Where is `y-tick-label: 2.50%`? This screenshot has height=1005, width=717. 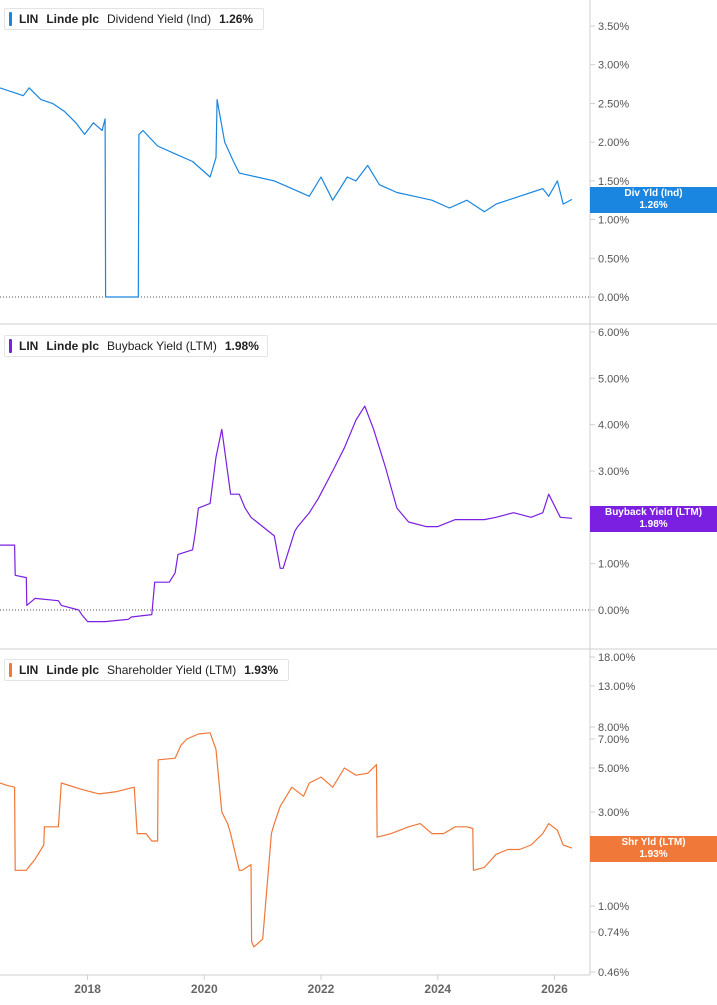 y-tick-label: 2.50% is located at coordinates (613, 104).